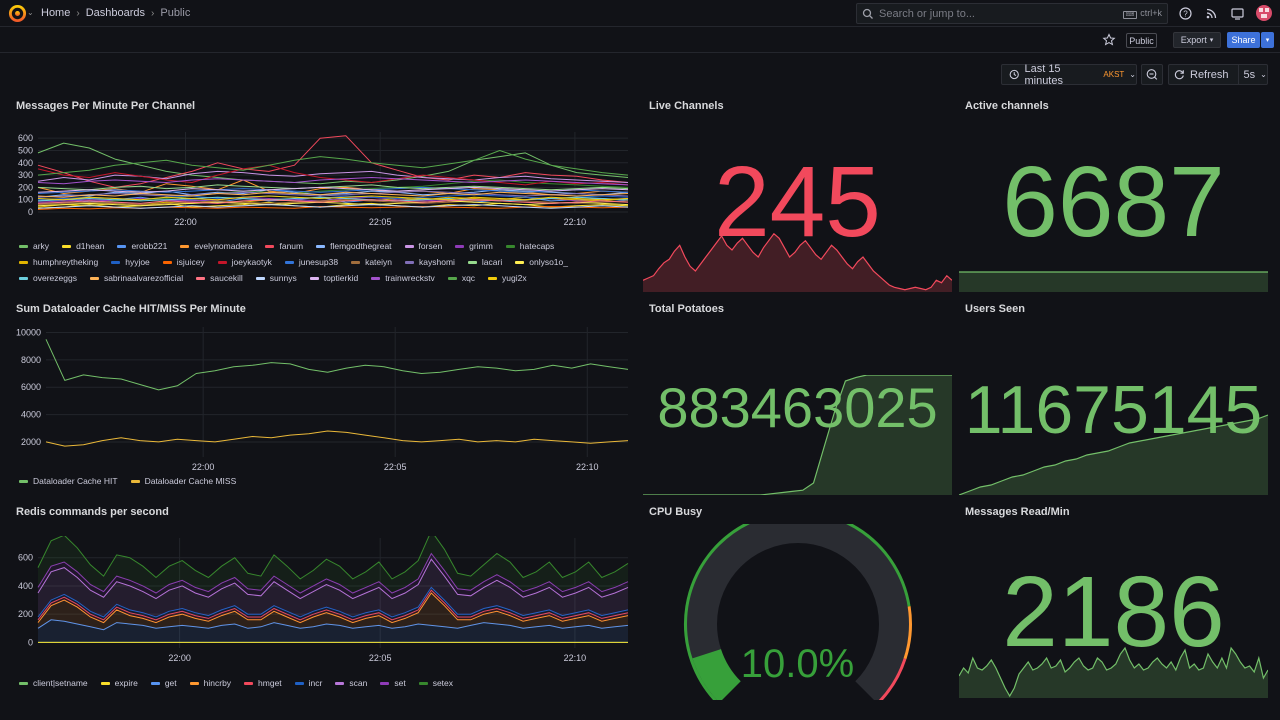  Describe the element at coordinates (216, 246) in the screenshot. I see `legend-item-evelynomadera: evelynomadera` at that location.